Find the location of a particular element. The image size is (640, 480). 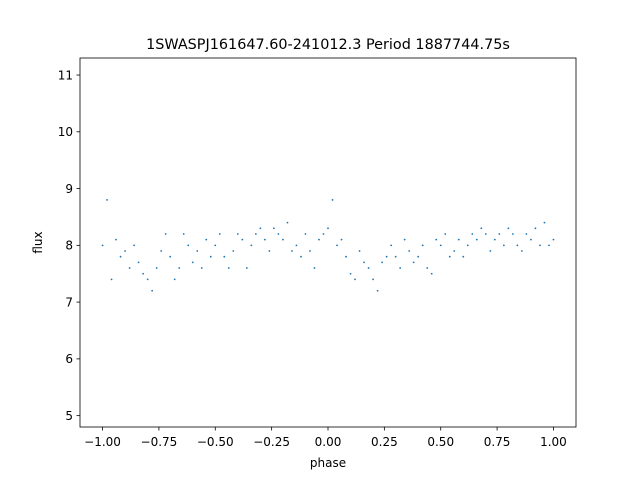

y-tick-label: 11 is located at coordinates (65, 75).